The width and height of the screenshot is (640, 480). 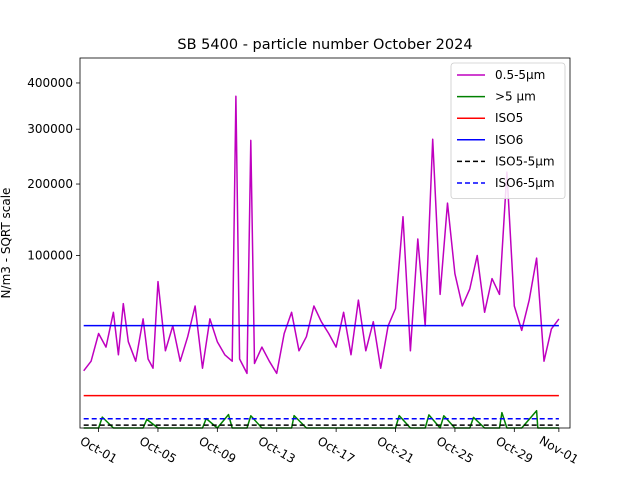 What do you see at coordinates (520, 75) in the screenshot?
I see `legend-label-0-5-5-m: 0.5-5µm` at bounding box center [520, 75].